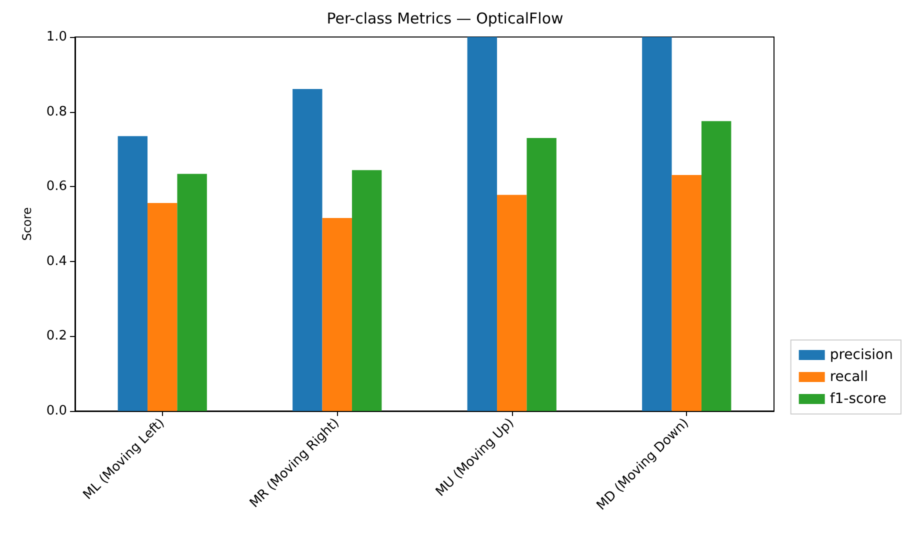 This screenshot has width=909, height=534. What do you see at coordinates (862, 355) in the screenshot?
I see `legend-label: precision` at bounding box center [862, 355].